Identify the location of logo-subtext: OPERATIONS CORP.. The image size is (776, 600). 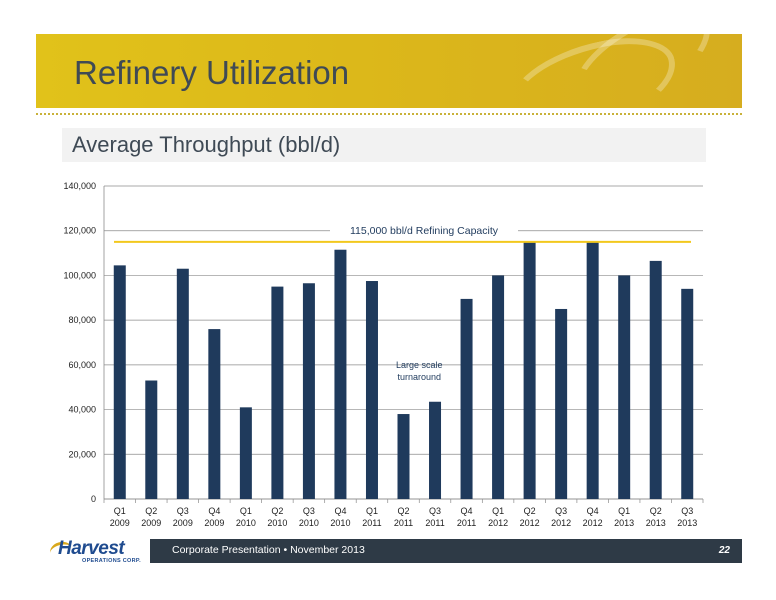
(111, 561).